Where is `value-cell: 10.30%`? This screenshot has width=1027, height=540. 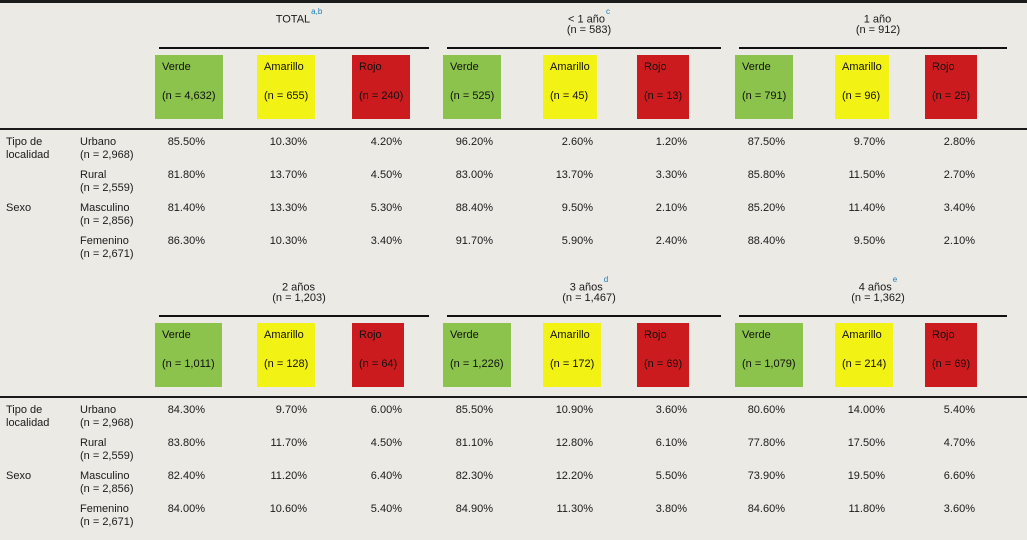 value-cell: 10.30% is located at coordinates (288, 142).